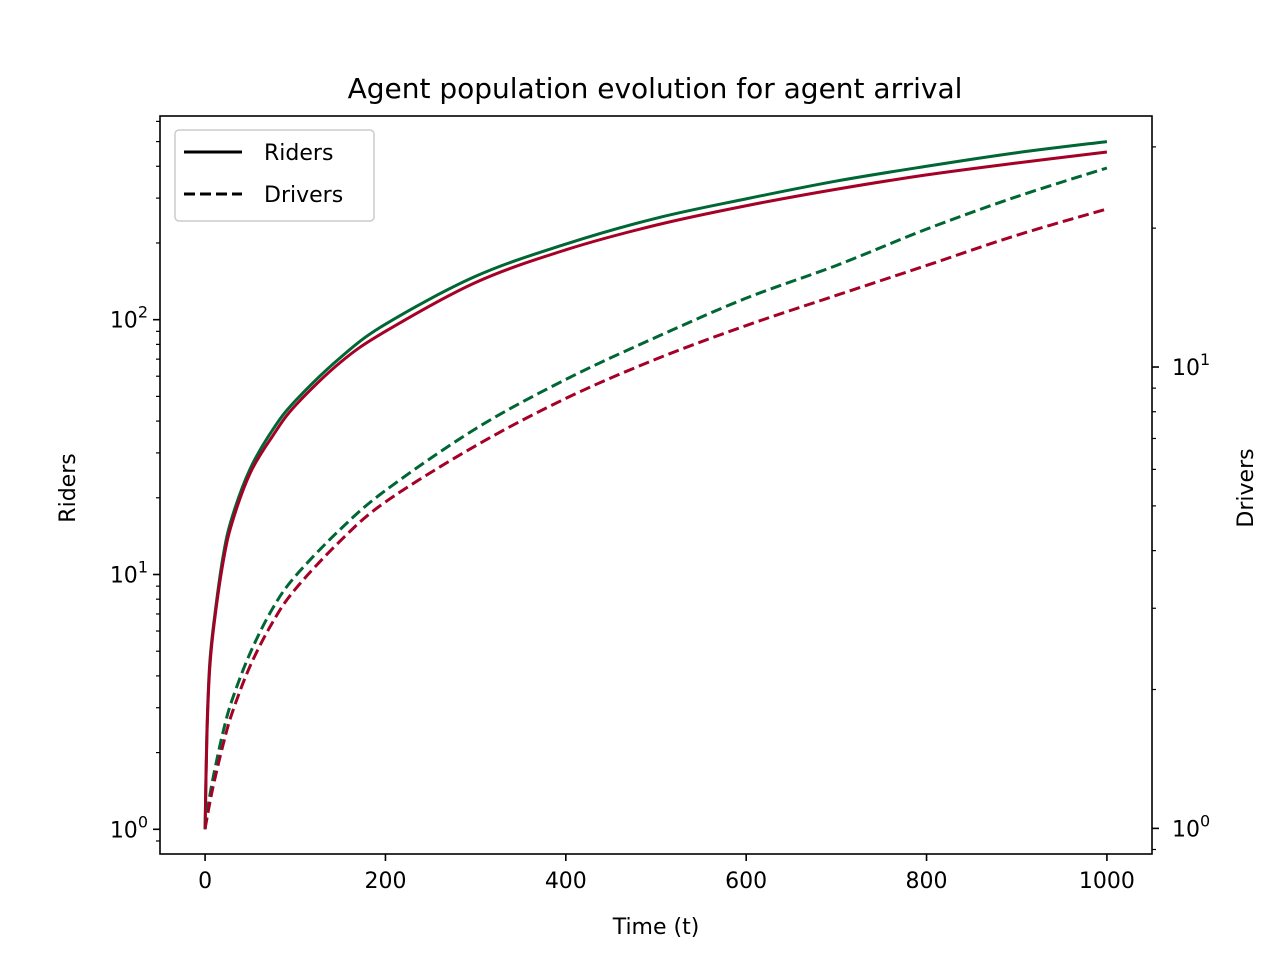  Describe the element at coordinates (927, 881) in the screenshot. I see `x-tick-label: 800` at that location.